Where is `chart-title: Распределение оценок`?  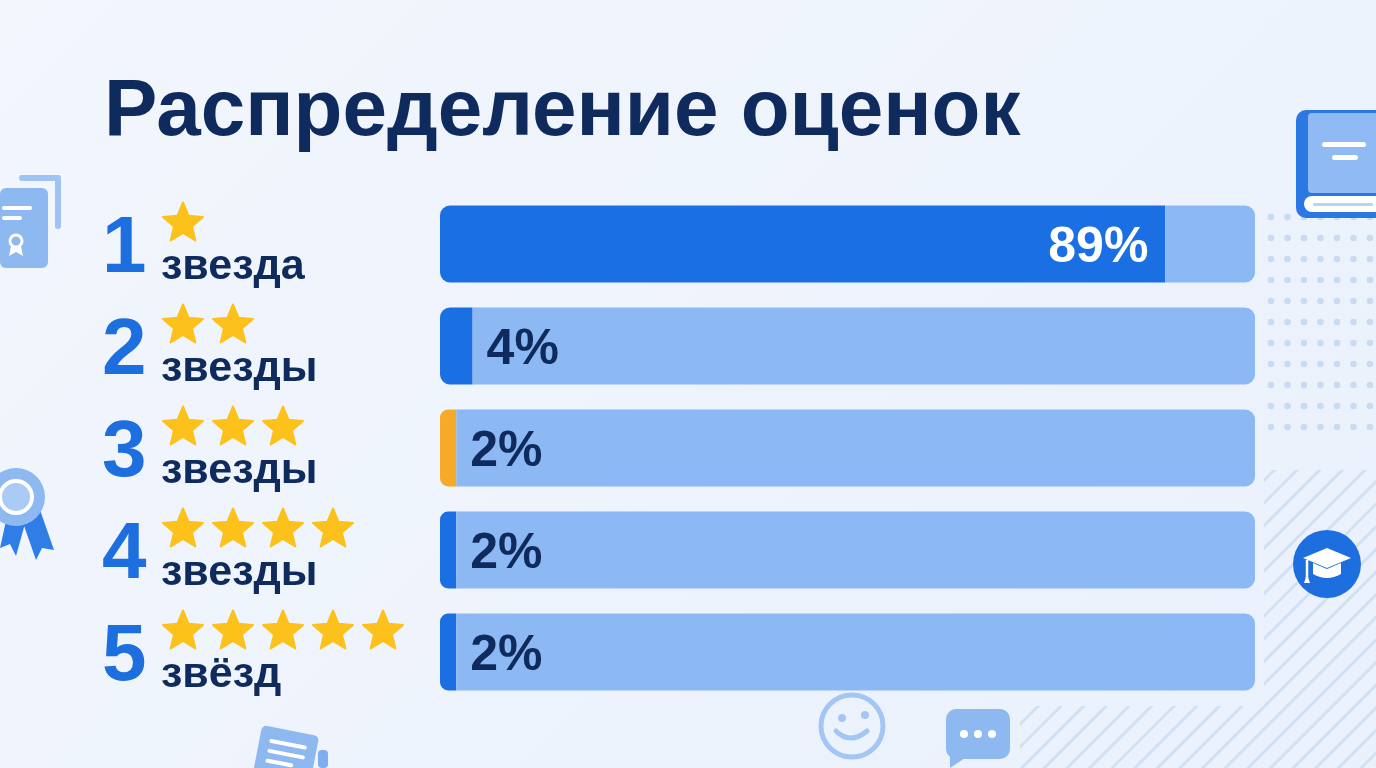
chart-title: Распределение оценок is located at coordinates (563, 107).